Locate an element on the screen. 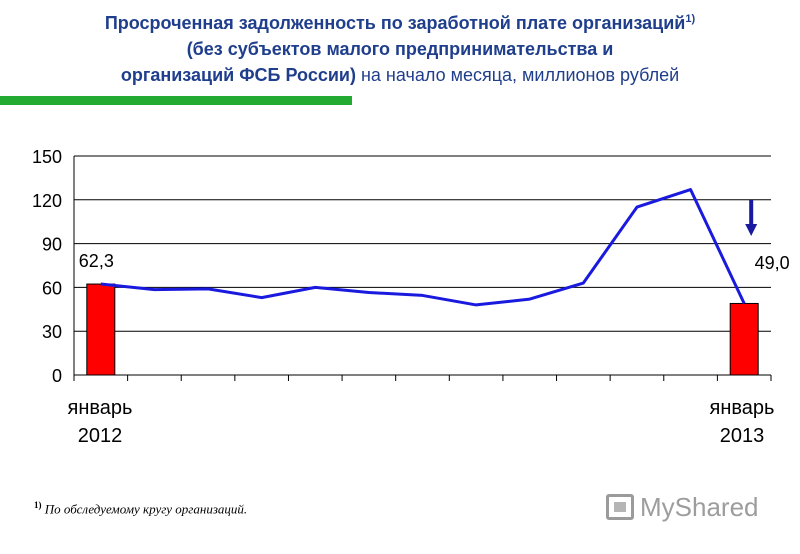 The image size is (800, 554). y-tick-label: 0 is located at coordinates (57, 376).